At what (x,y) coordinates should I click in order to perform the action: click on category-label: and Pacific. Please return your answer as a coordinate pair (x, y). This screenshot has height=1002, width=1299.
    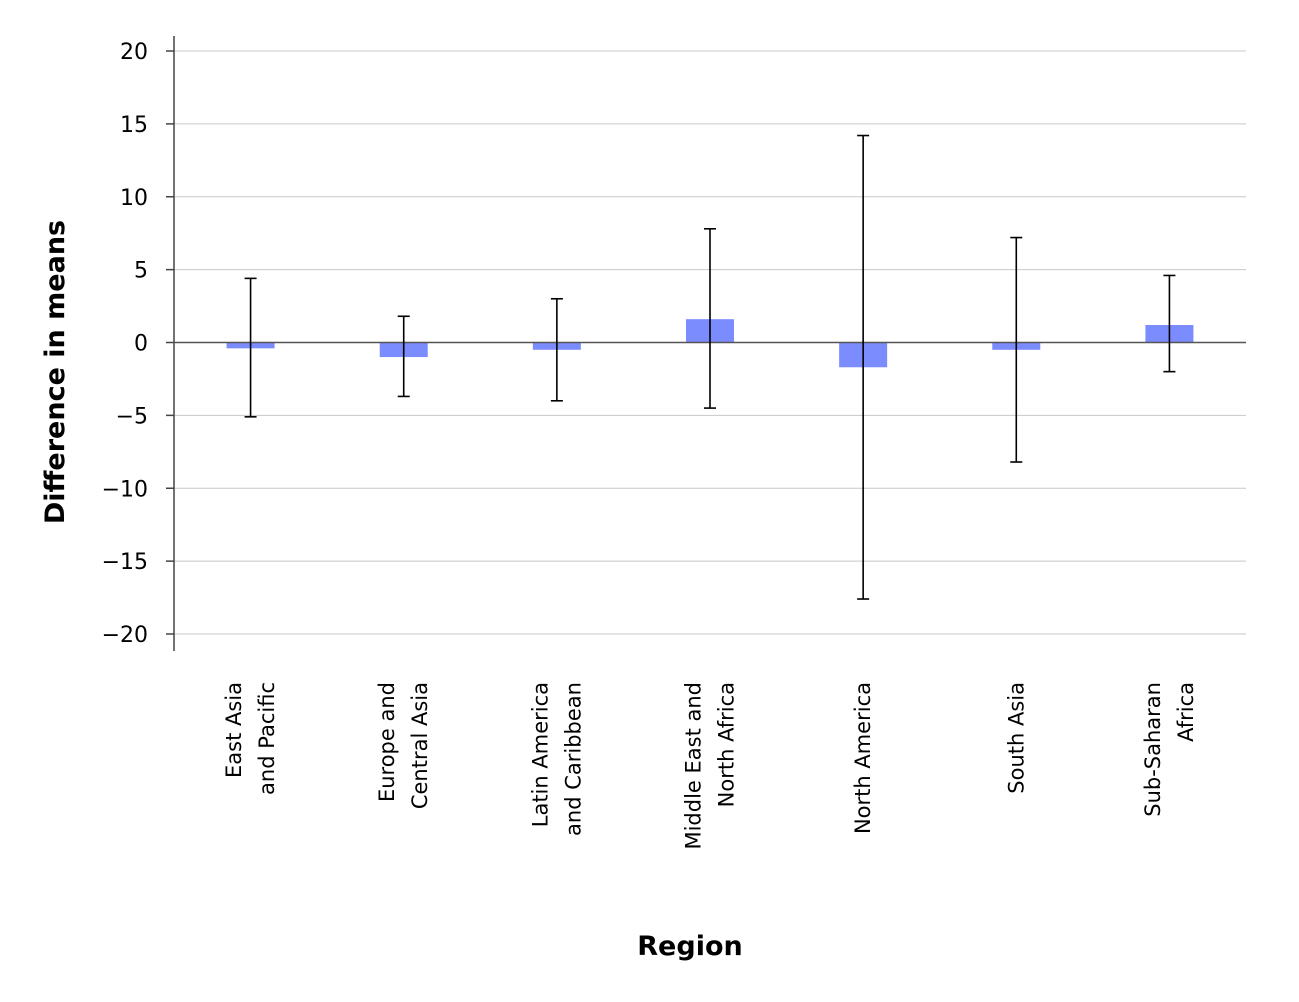
    Looking at the image, I should click on (267, 738).